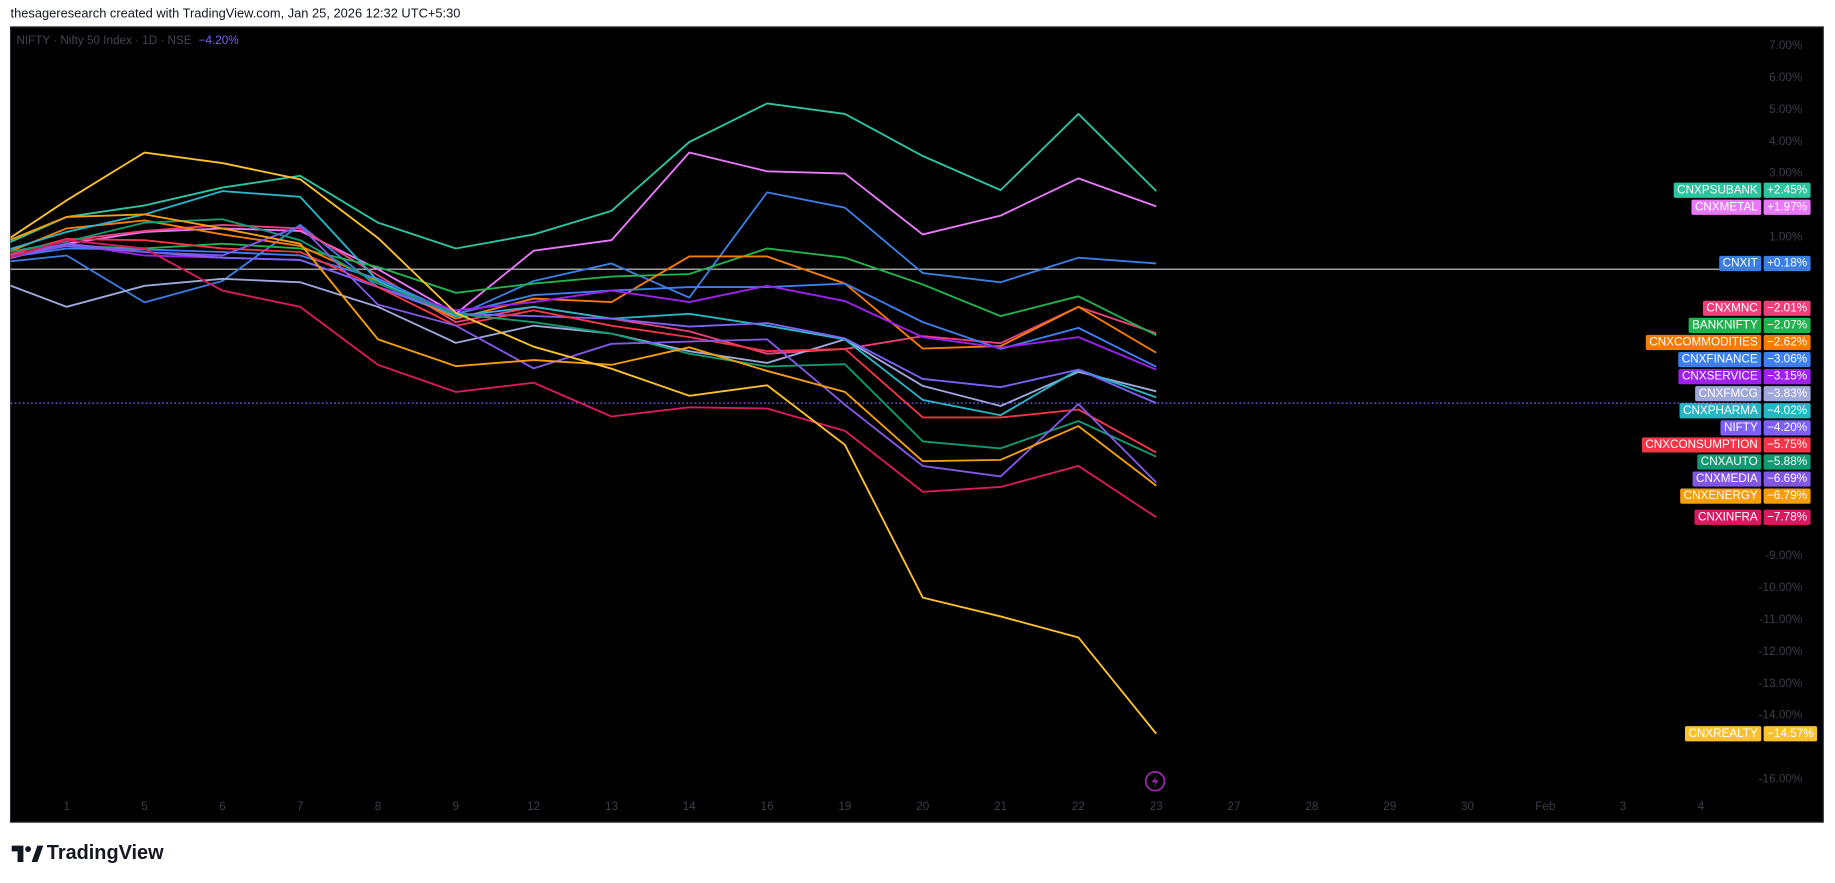  What do you see at coordinates (1720, 376) in the screenshot?
I see `price-label-name: CNXSERVICE` at bounding box center [1720, 376].